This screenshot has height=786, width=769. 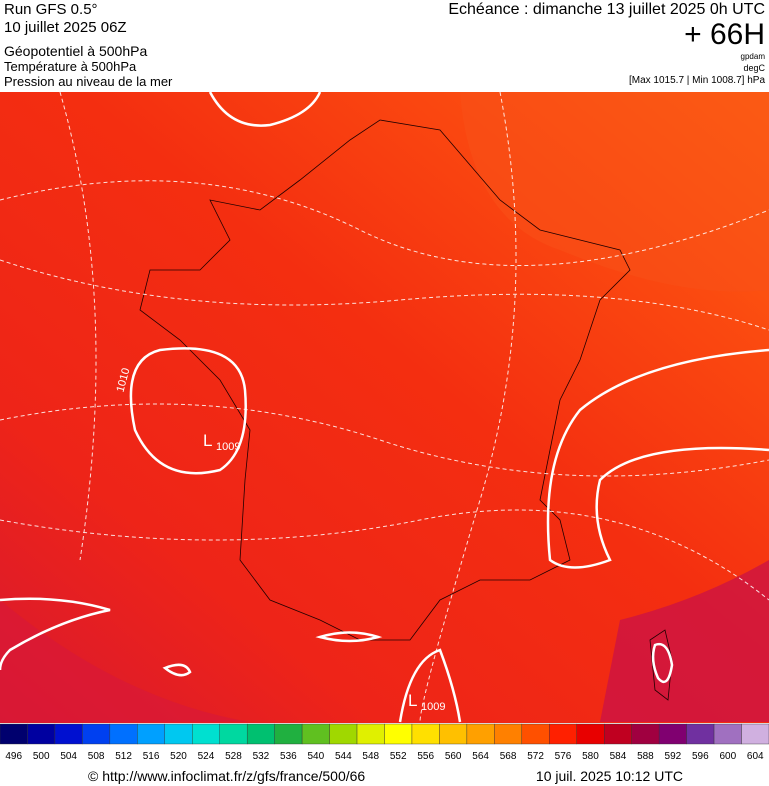 I want to click on colorbar-label: 560, so click(x=453, y=756).